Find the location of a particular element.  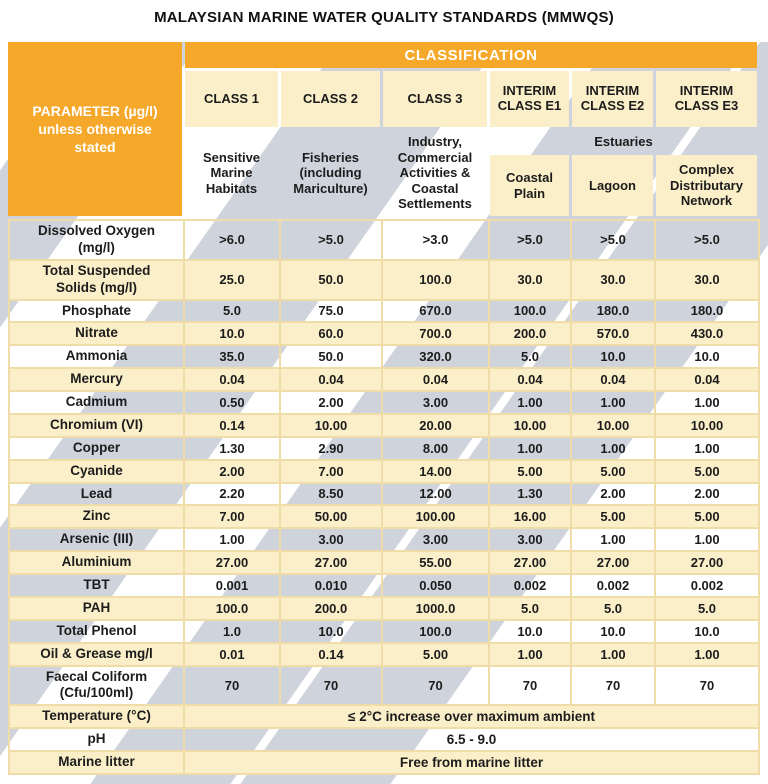

parameter-name: Cadmium is located at coordinates (96, 401).